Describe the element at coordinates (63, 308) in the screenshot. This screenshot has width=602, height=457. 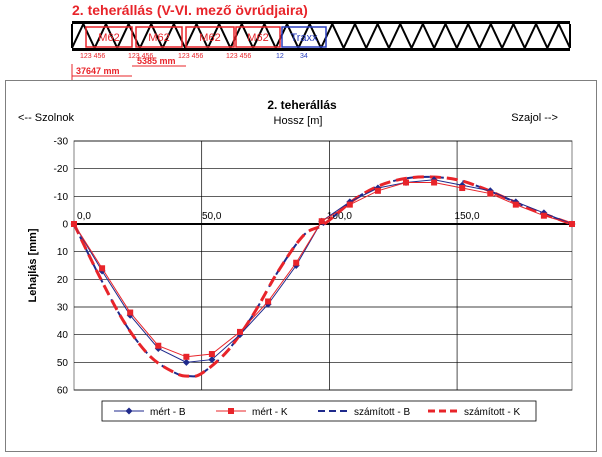
I see `y-tick-label: 30` at that location.